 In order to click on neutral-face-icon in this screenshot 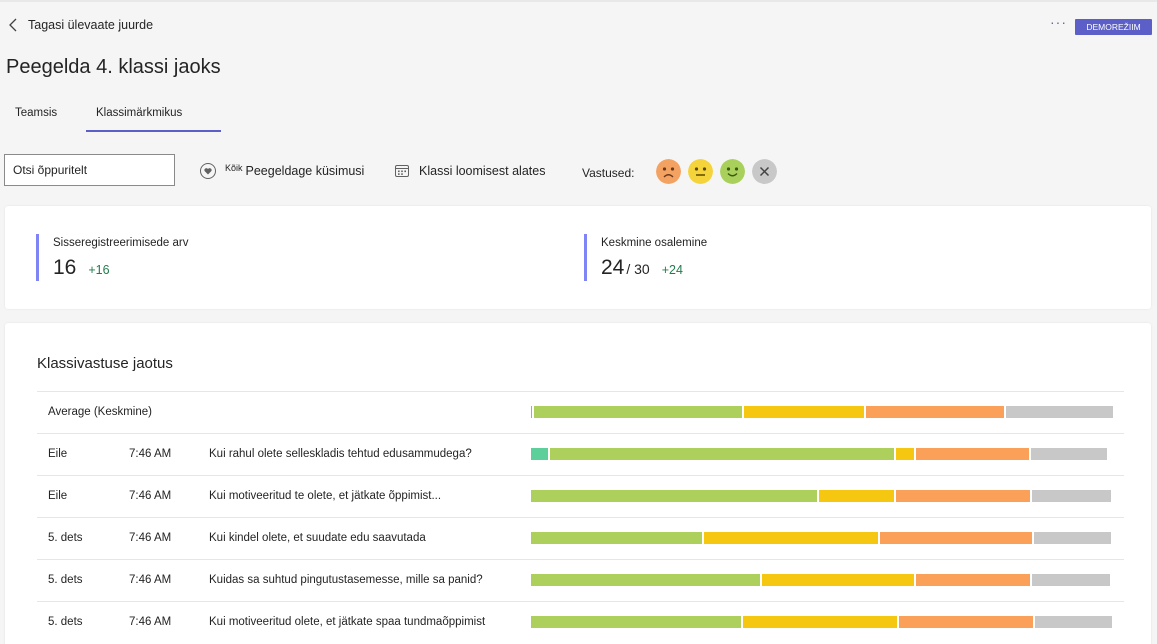, I will do `click(700, 171)`.